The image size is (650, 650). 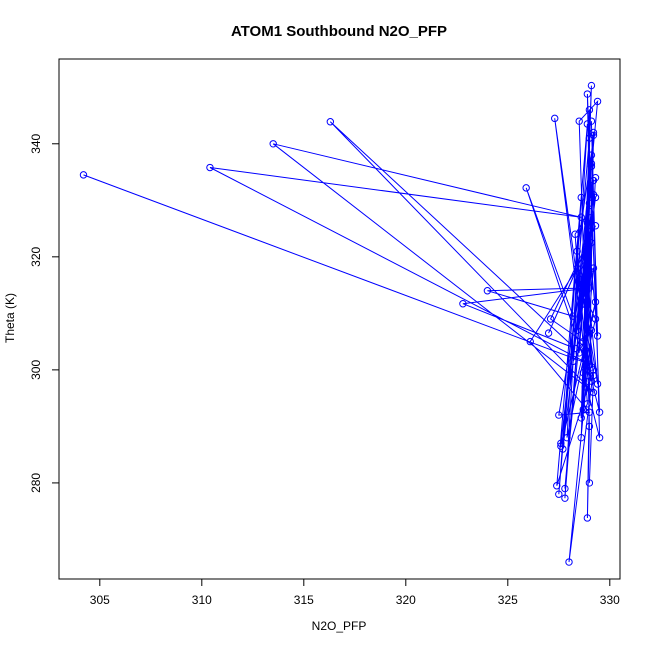 What do you see at coordinates (339, 31) in the screenshot?
I see `chart-title: ATOM1 Southbound N2O_PFP` at bounding box center [339, 31].